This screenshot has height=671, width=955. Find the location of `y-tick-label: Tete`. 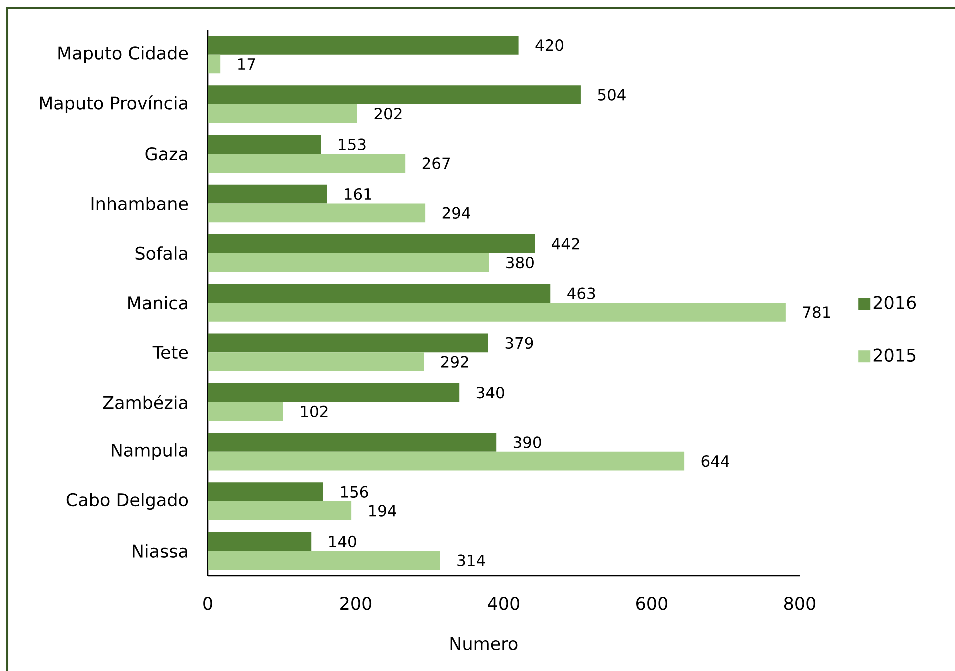

y-tick-label: Tete is located at coordinates (170, 353).